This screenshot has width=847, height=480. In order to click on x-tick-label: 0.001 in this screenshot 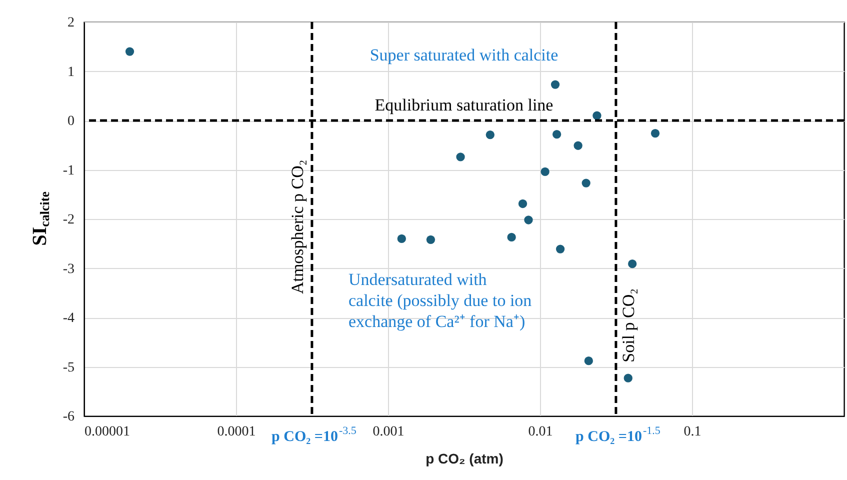, I will do `click(388, 432)`.